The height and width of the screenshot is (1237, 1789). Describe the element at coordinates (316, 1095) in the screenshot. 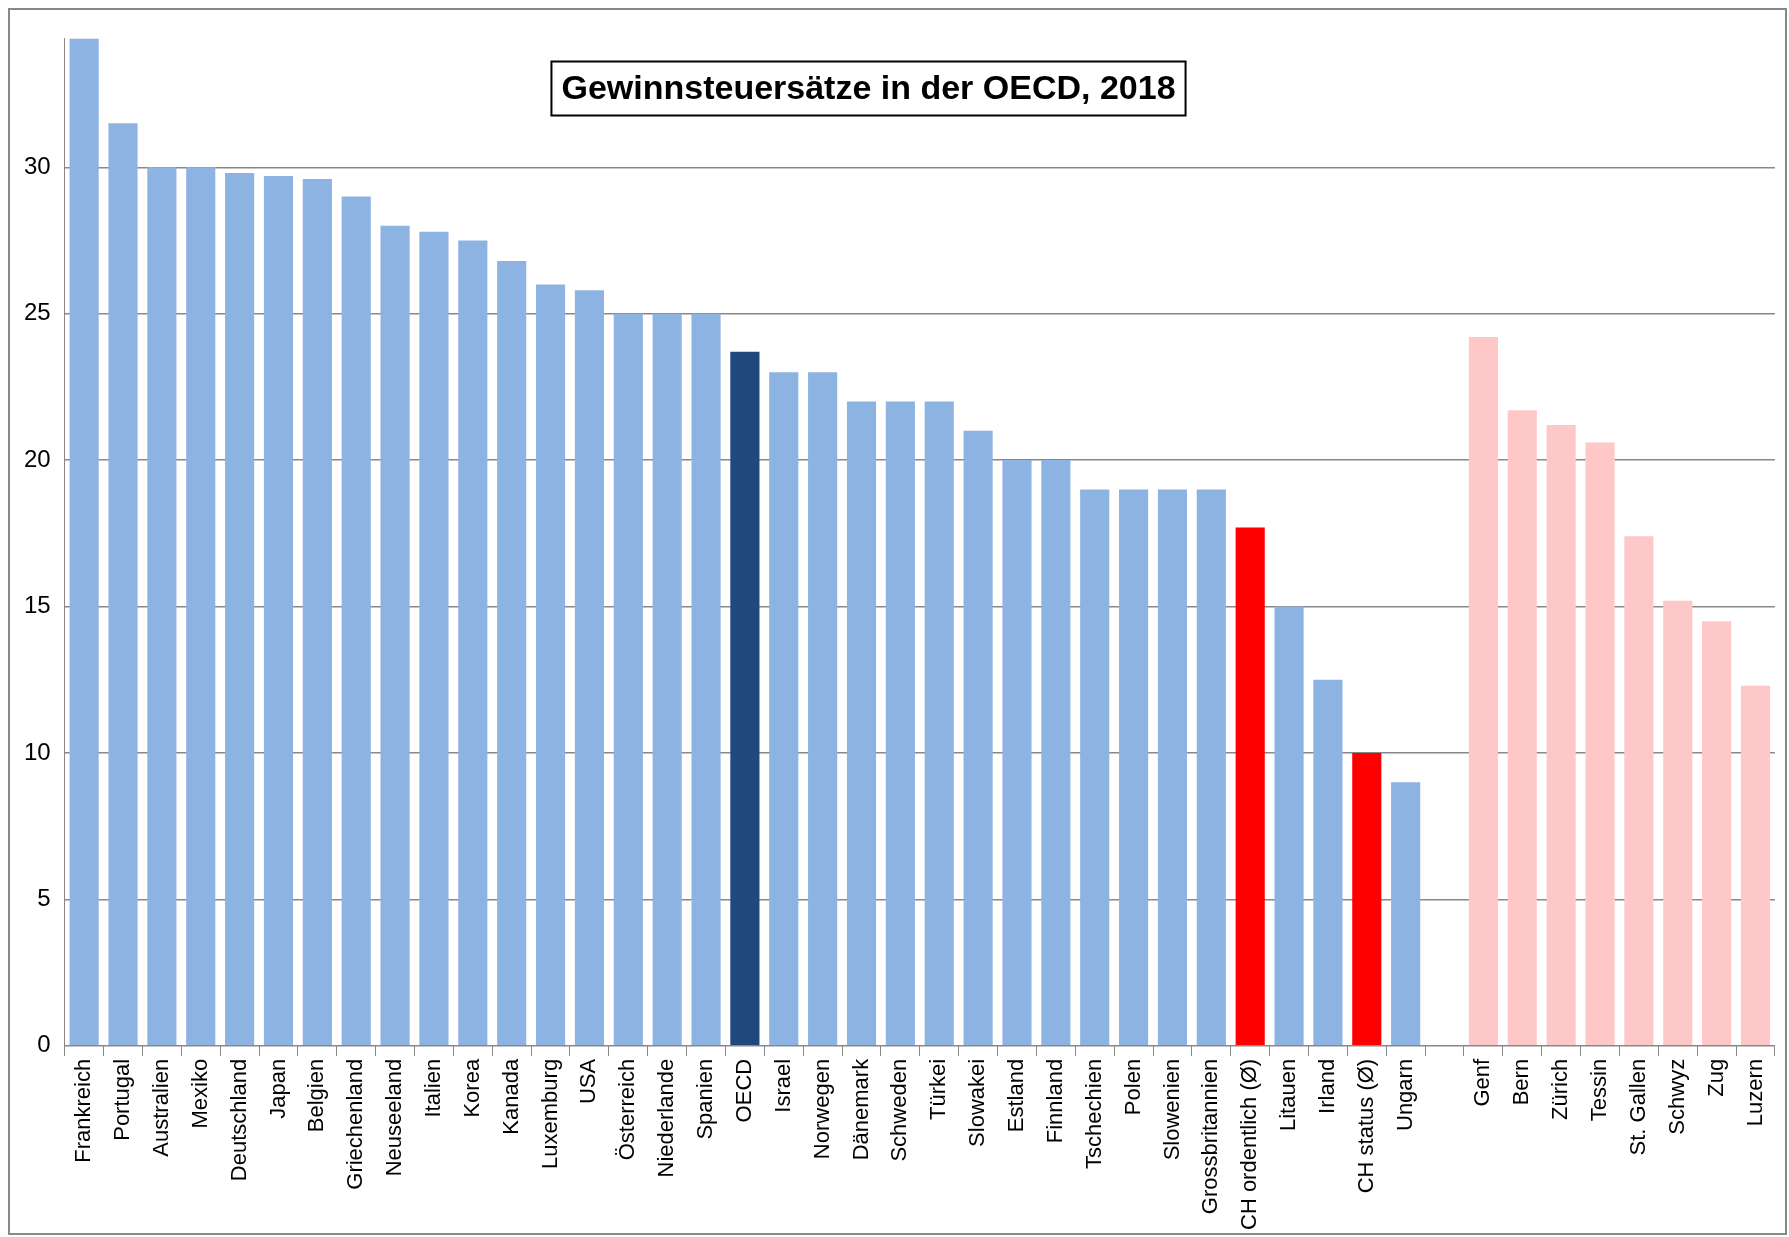

I see `x-tick-label: Belgien` at that location.